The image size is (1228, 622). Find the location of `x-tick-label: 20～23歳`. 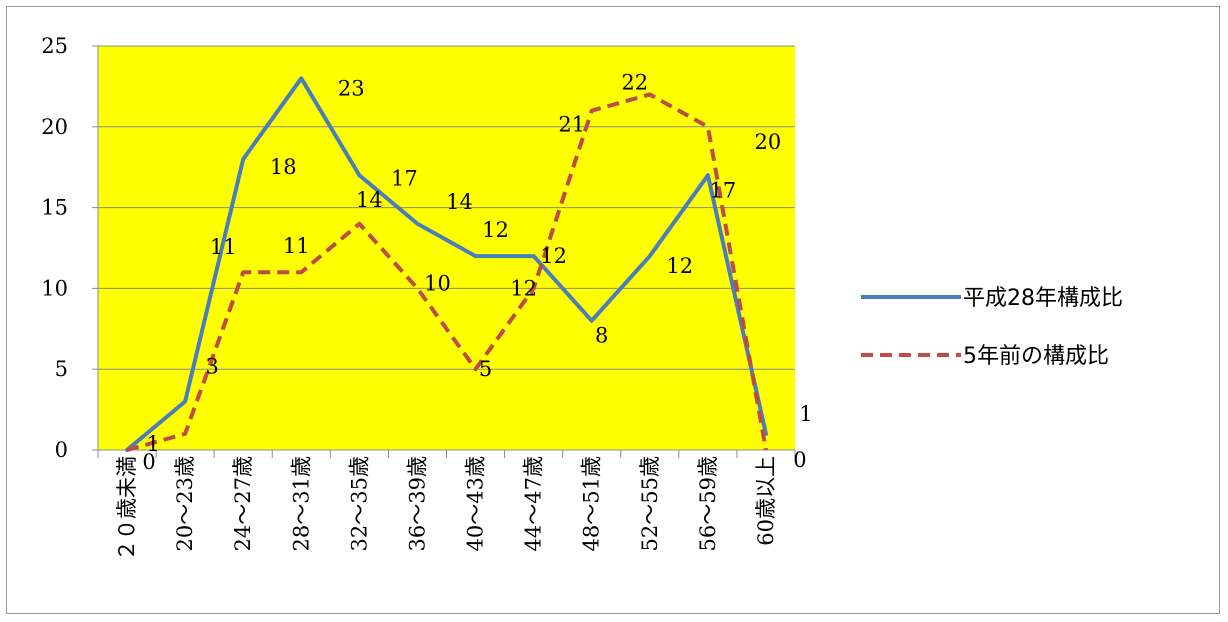

x-tick-label: 20～23歳 is located at coordinates (185, 503).